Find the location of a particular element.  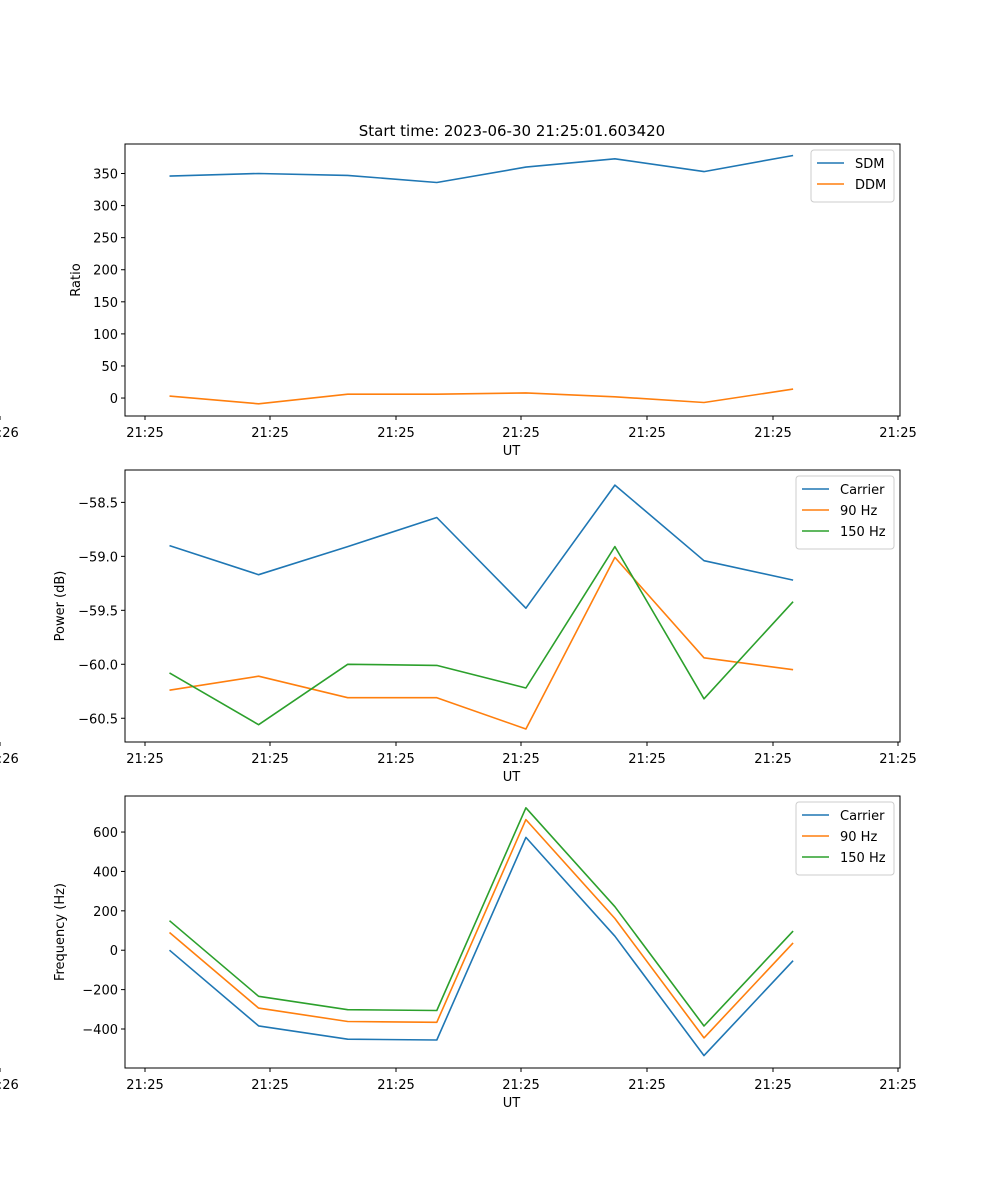

y-tick-label: −58.5 is located at coordinates (98, 503).